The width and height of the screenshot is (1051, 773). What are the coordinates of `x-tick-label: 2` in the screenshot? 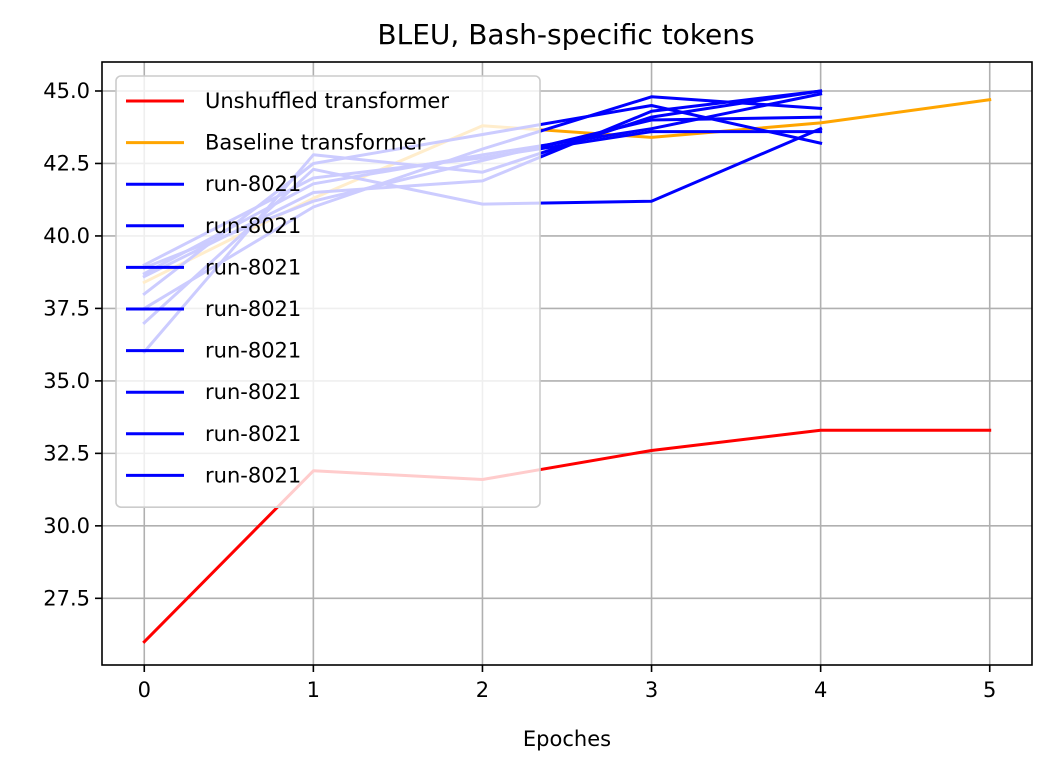 It's located at (482, 690).